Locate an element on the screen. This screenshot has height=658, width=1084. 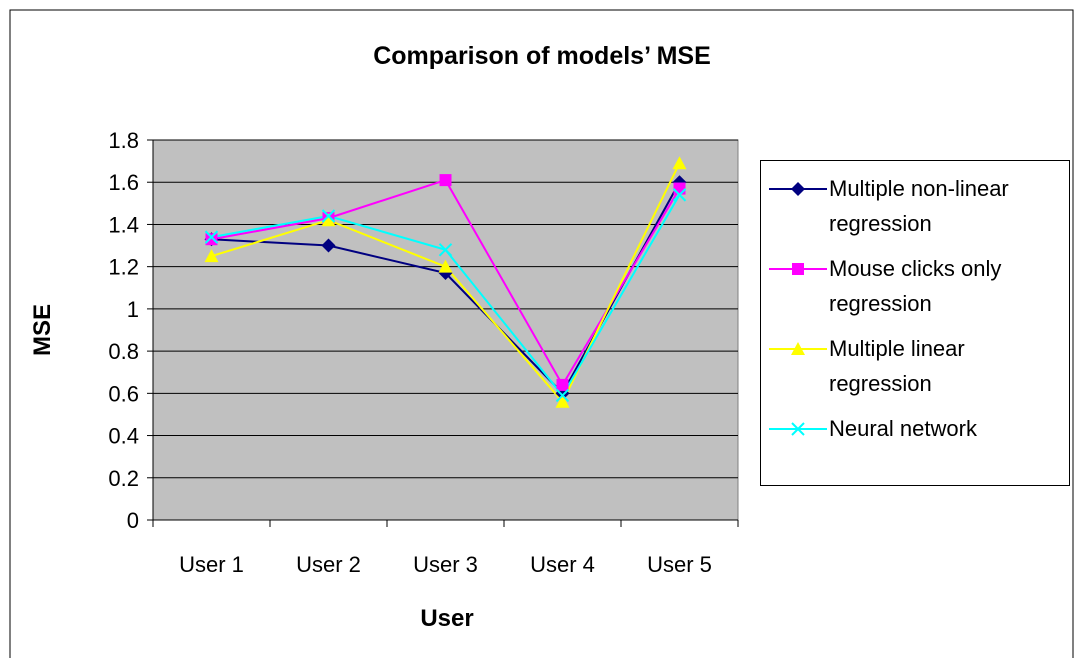
legend-label: Multiple non-linear regression is located at coordinates (919, 206).